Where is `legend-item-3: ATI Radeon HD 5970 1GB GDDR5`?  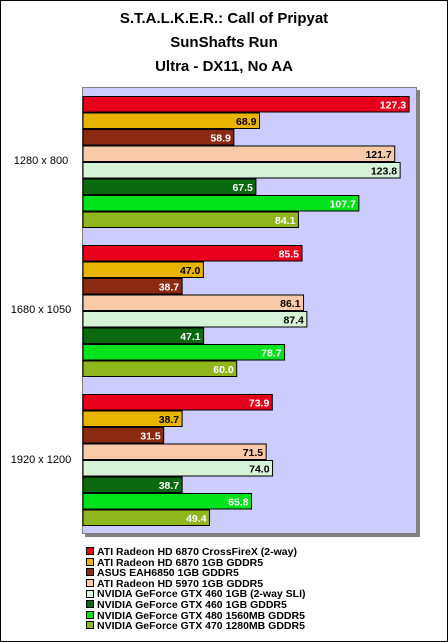
legend-item-3: ATI Radeon HD 5970 1GB GDDR5 is located at coordinates (196, 583).